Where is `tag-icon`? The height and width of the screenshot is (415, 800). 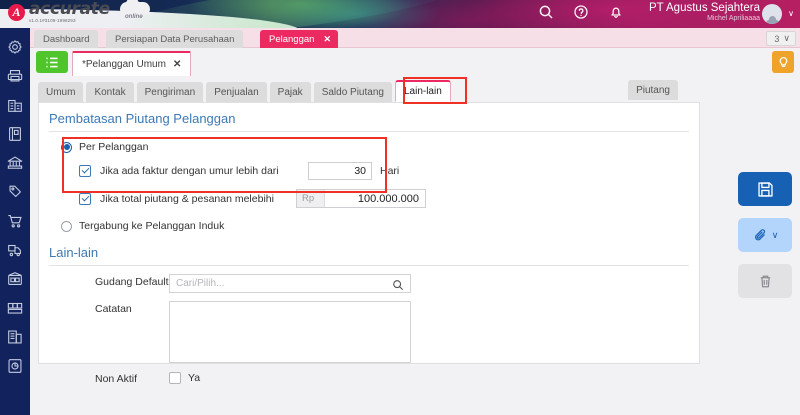 tag-icon is located at coordinates (15, 192).